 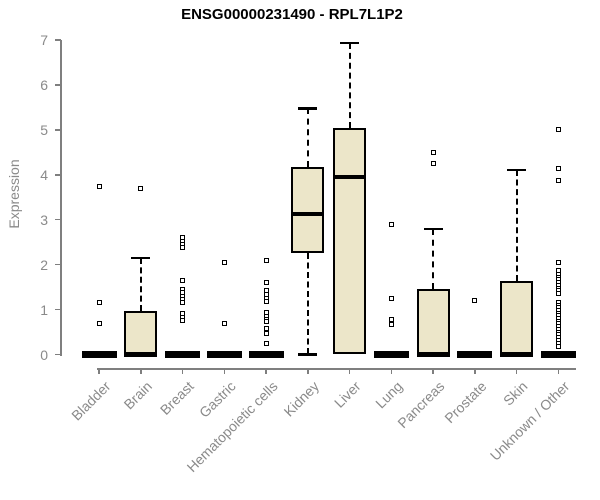 I want to click on chart-title: ENSG00000231490 - RPL7L1P2, so click(x=292, y=14).